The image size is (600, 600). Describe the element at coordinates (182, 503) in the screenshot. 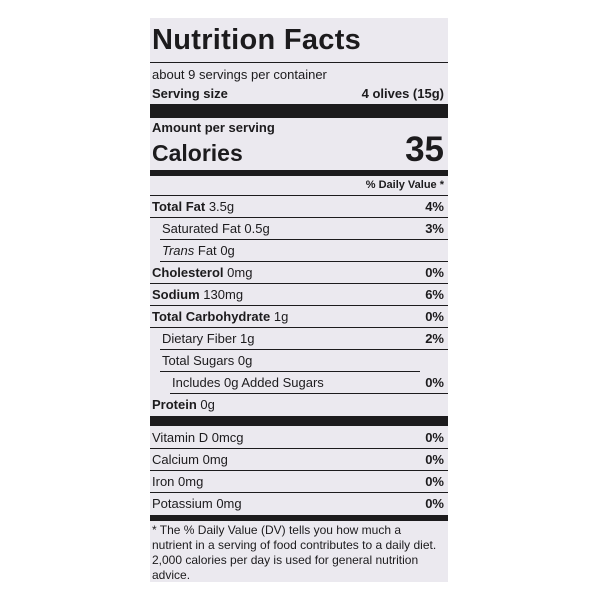

I see `vitamin-name: Potassium` at that location.